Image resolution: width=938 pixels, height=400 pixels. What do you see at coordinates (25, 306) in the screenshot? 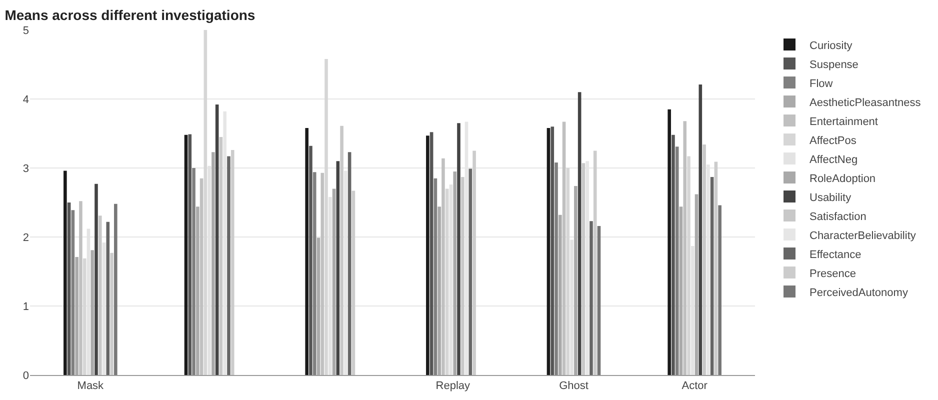
I see `y-tick-label: 1` at bounding box center [25, 306].